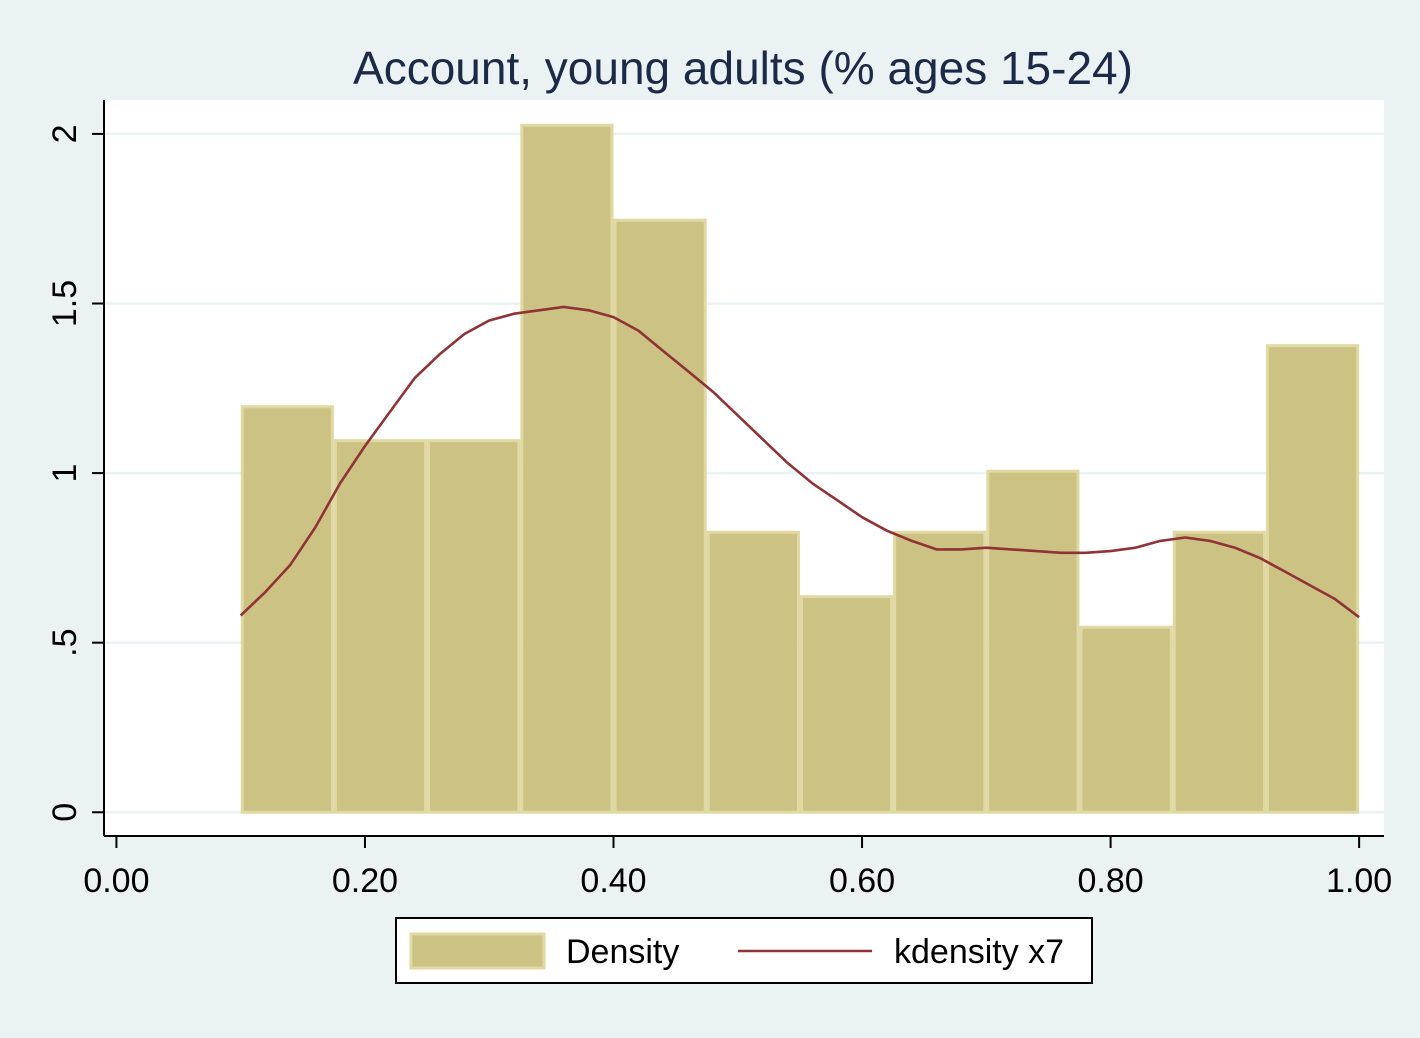  What do you see at coordinates (65, 303) in the screenshot?
I see `y-tick-label-3: 1.5` at bounding box center [65, 303].